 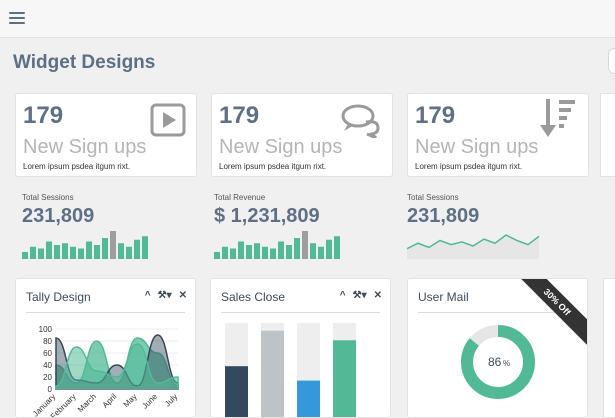 What do you see at coordinates (443, 297) in the screenshot?
I see `panel-title: User Mail` at bounding box center [443, 297].